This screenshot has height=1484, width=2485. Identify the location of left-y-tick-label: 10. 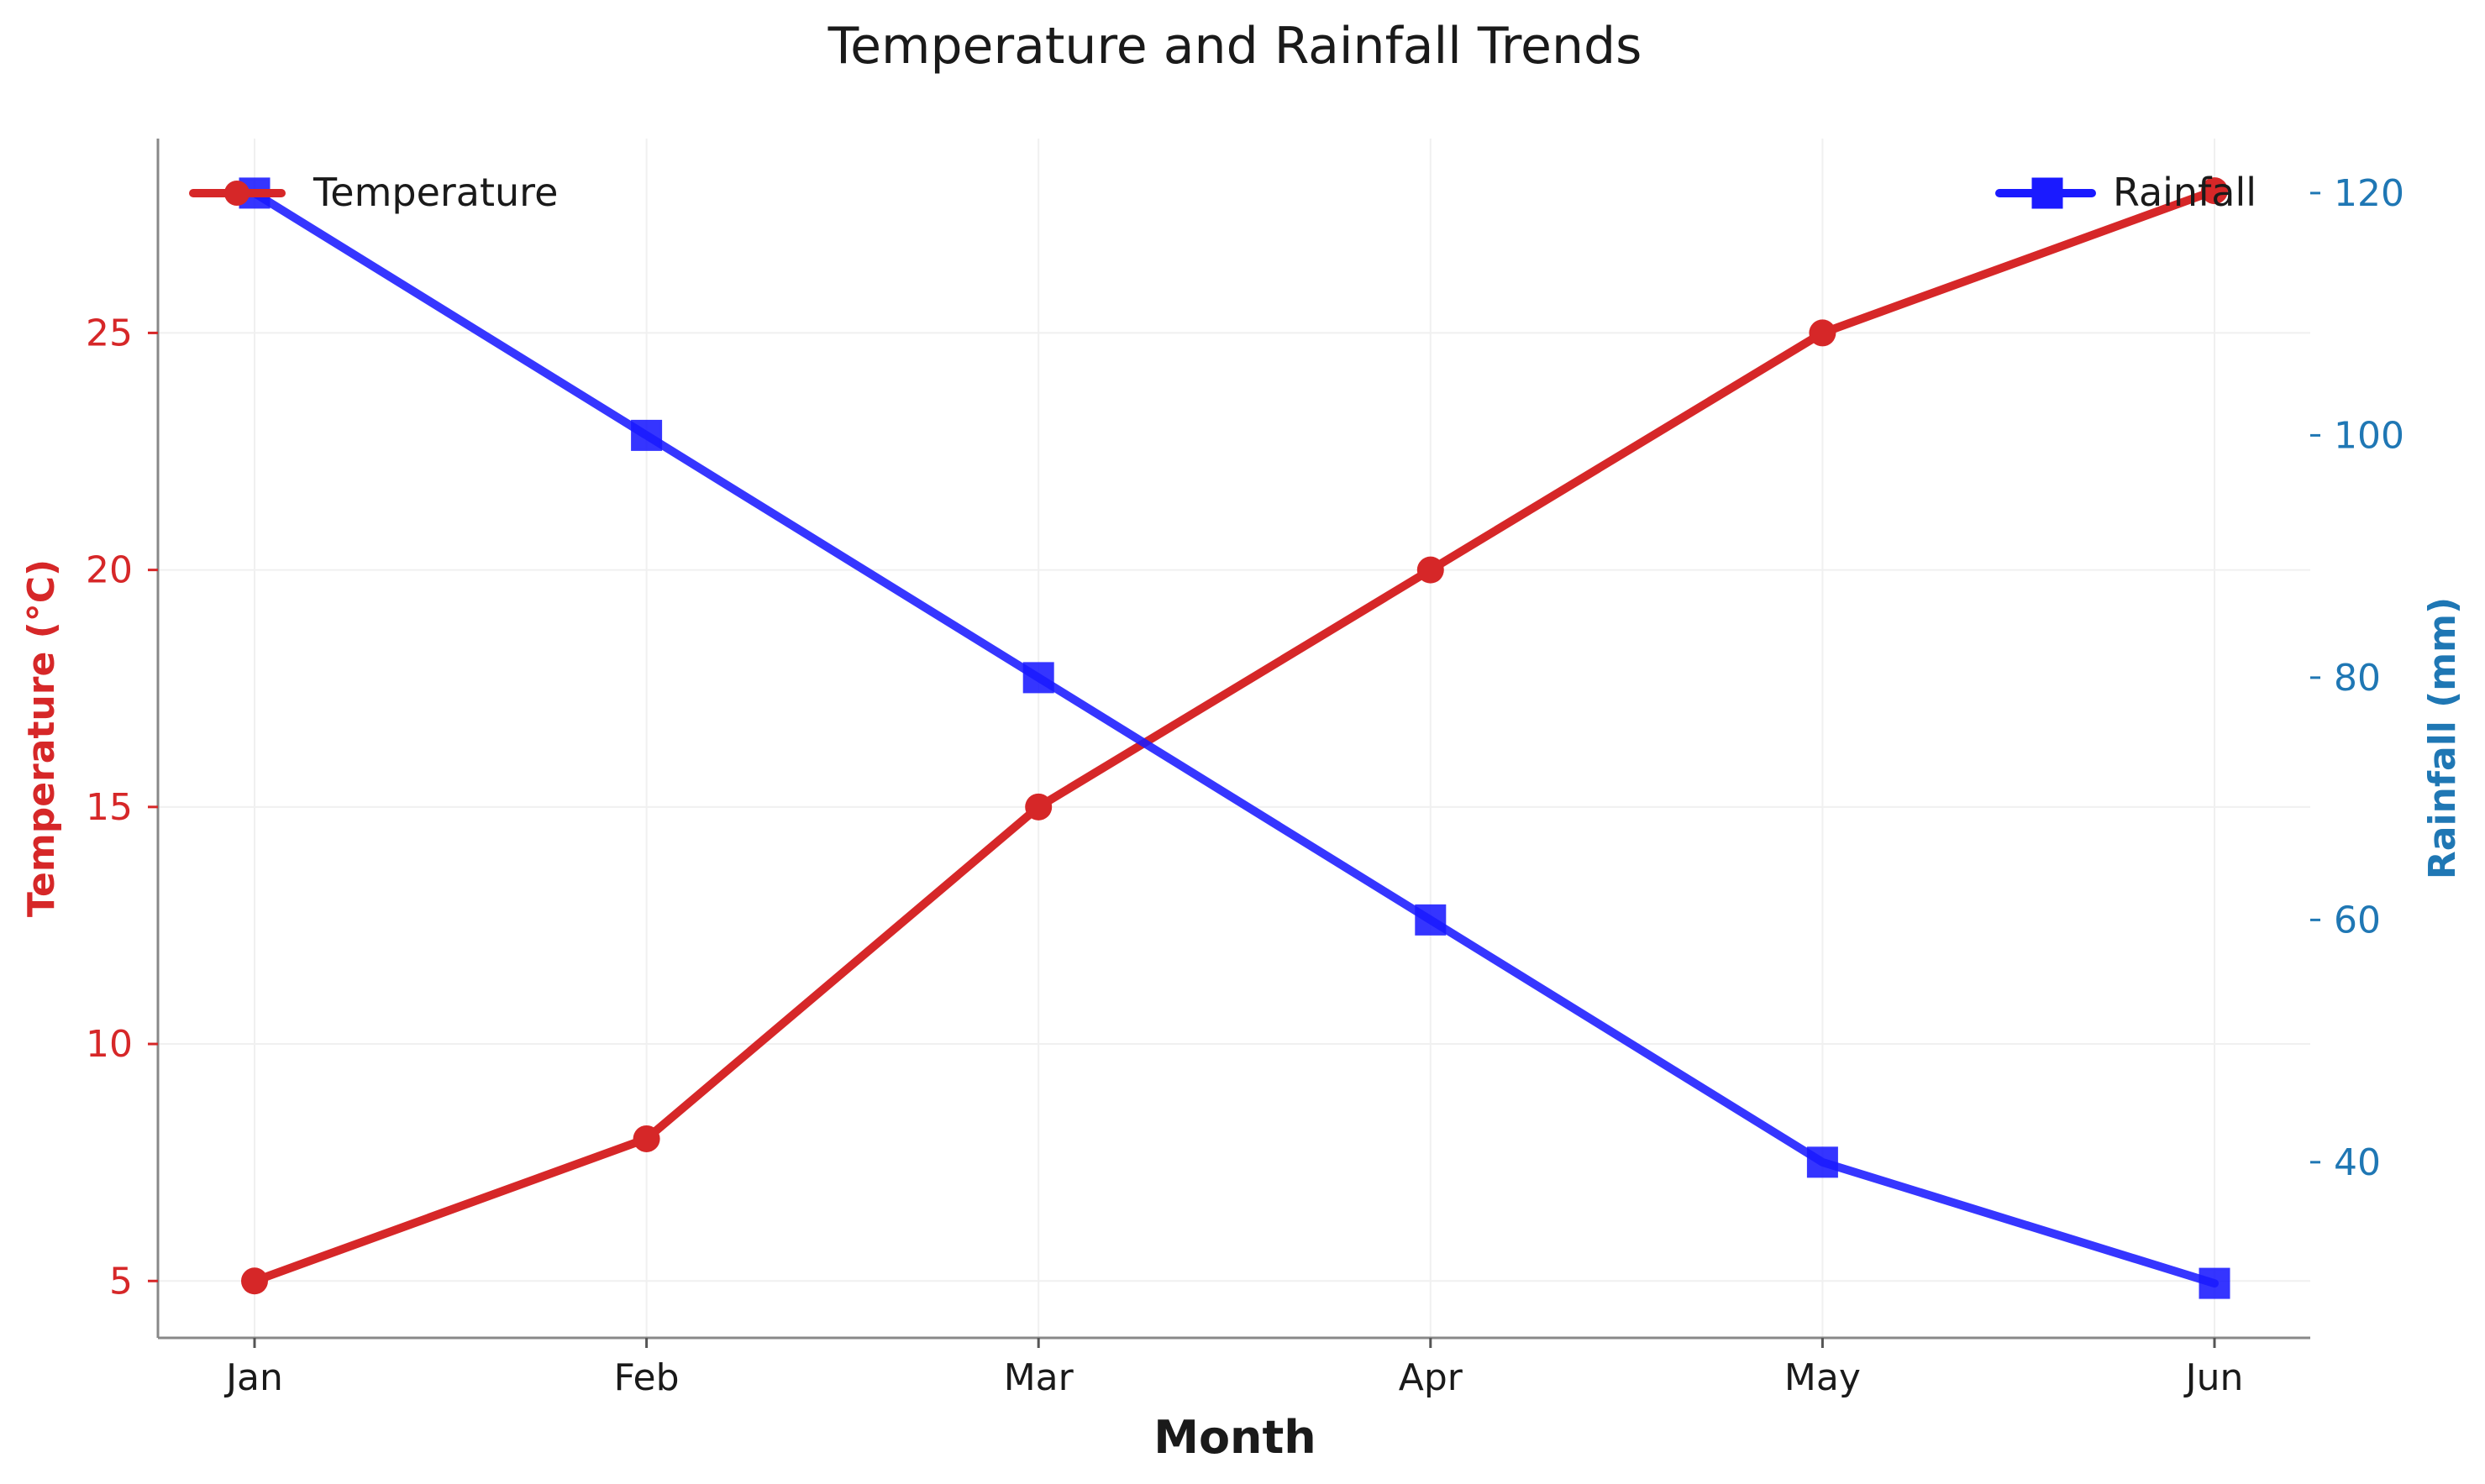
(109, 1044).